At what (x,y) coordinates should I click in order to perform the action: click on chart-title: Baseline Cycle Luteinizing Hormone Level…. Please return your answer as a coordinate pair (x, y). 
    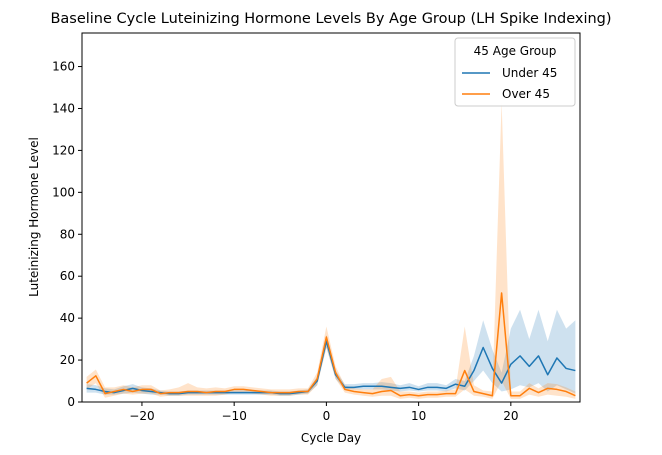
    Looking at the image, I should click on (330, 19).